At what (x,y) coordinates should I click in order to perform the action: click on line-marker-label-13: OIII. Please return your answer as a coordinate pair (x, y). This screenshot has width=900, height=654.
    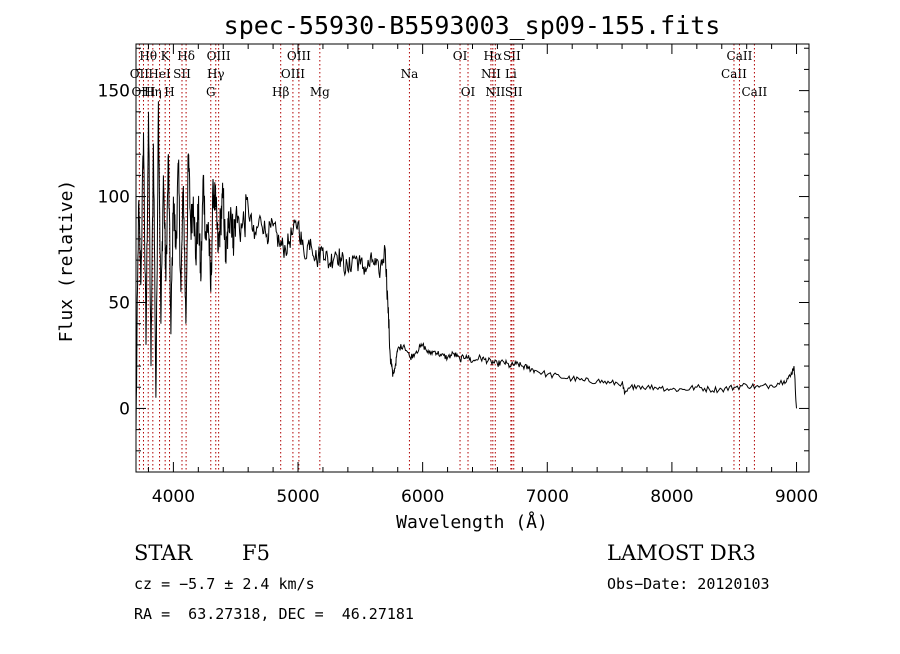
    Looking at the image, I should click on (293, 74).